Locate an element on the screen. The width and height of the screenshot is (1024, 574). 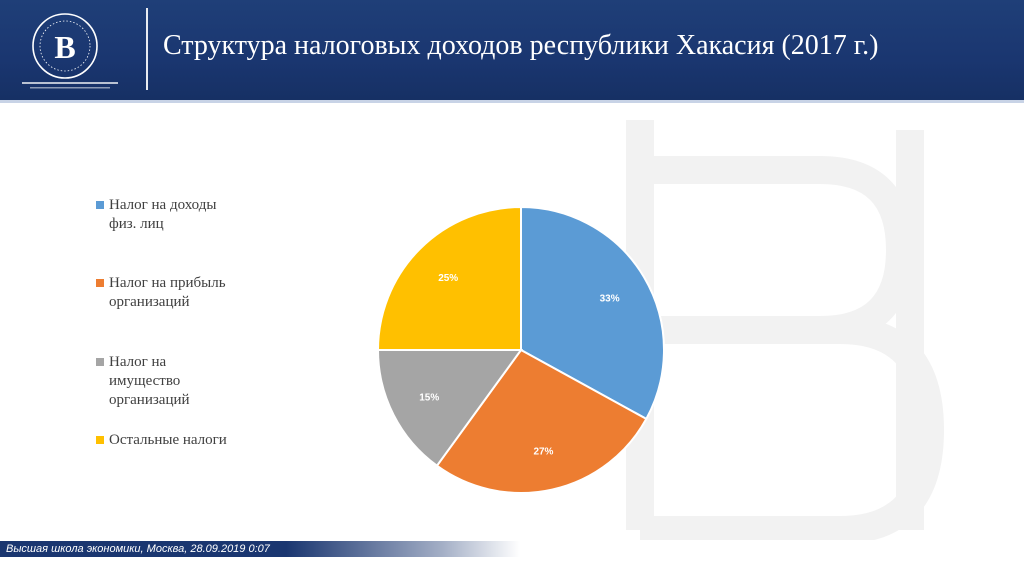
pie-chart: 33% 27% 15% 25% is located at coordinates (520, 349).